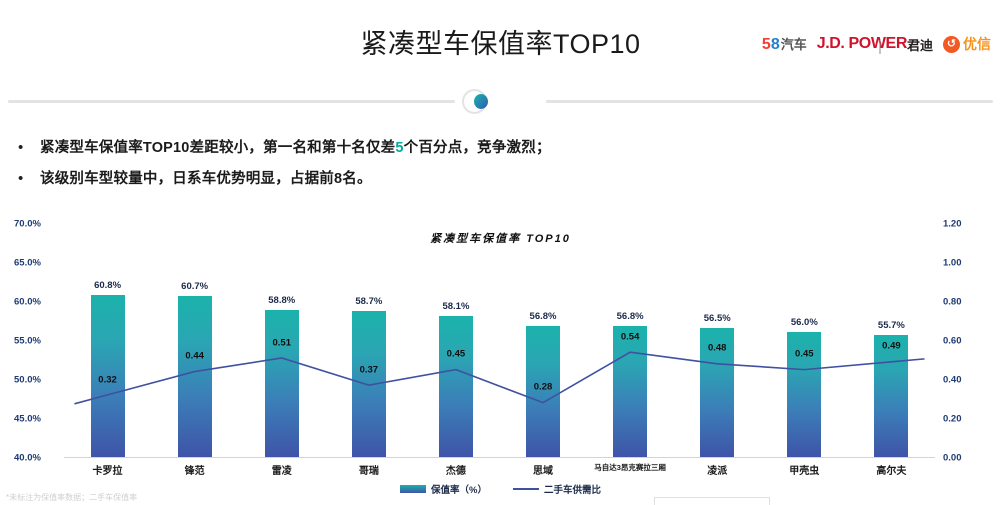  Describe the element at coordinates (769, 101) in the screenshot. I see `divider-line-right` at that location.